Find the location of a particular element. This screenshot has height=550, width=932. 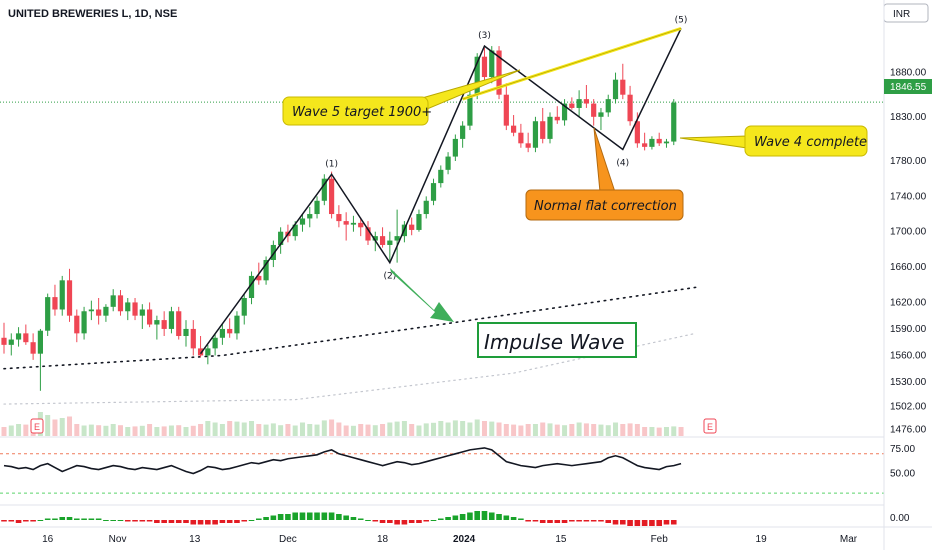

price-tick-label: 1620.00 is located at coordinates (908, 302).